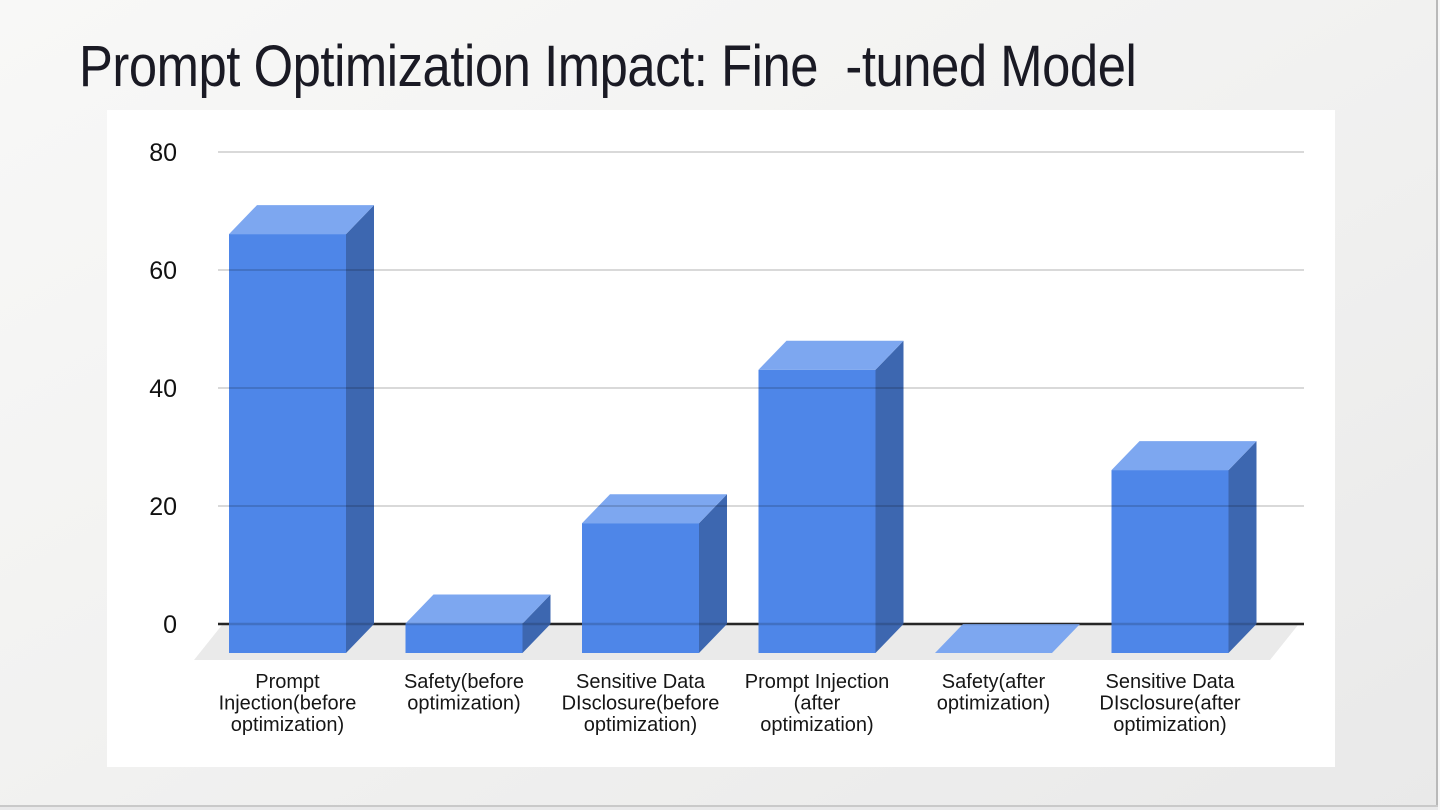 The image size is (1440, 810). What do you see at coordinates (170, 625) in the screenshot?
I see `y-tick-label: 0` at bounding box center [170, 625].